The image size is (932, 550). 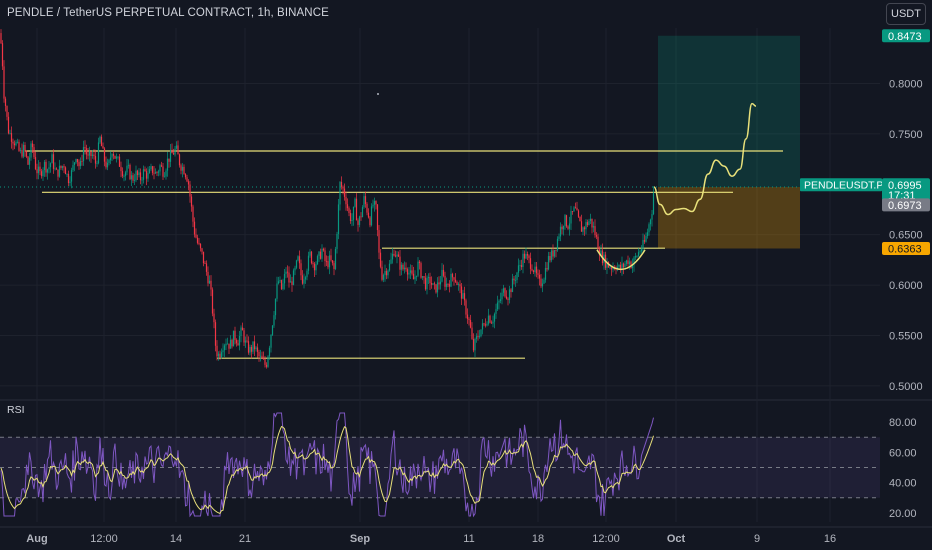 What do you see at coordinates (729, 217) in the screenshot?
I see `long-position-stop-zone` at bounding box center [729, 217].